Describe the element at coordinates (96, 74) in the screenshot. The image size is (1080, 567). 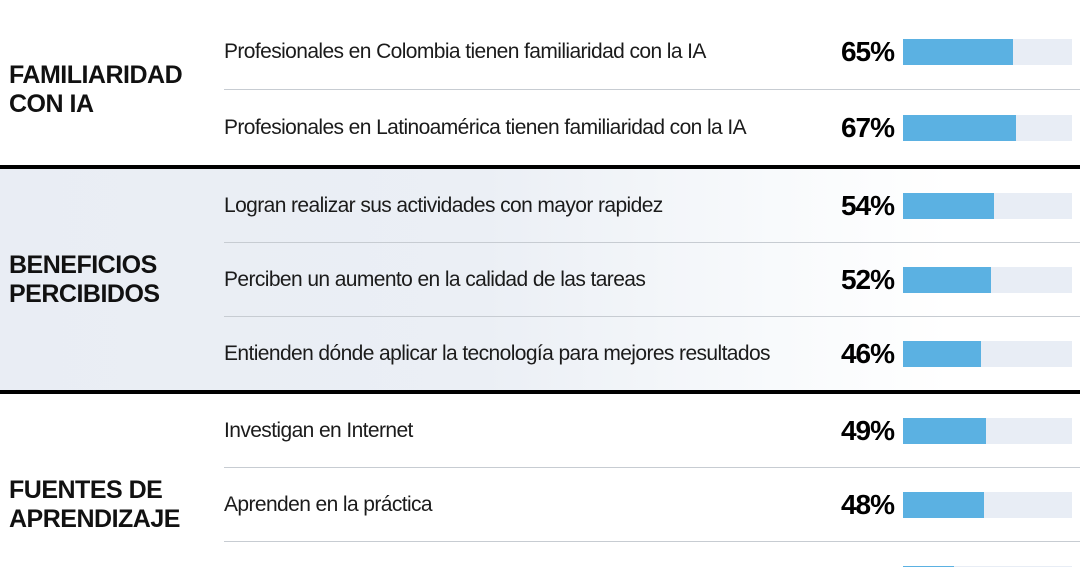
I see `category-line: FAMILIARIDAD` at that location.